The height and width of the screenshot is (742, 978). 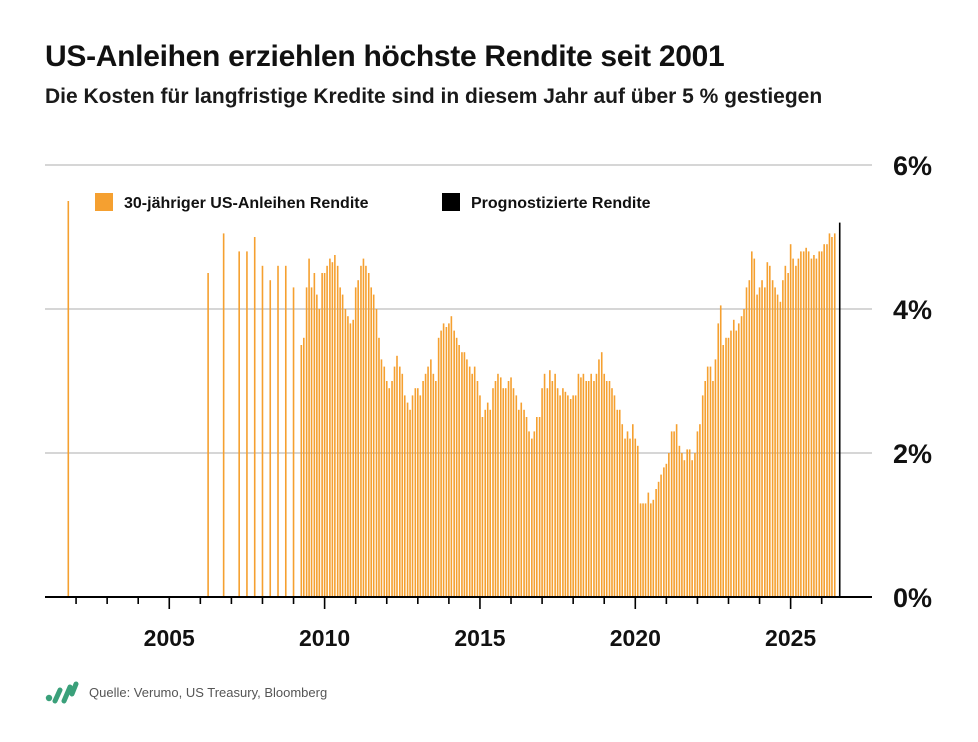 I want to click on x-tick-label: 2010, so click(x=324, y=638).